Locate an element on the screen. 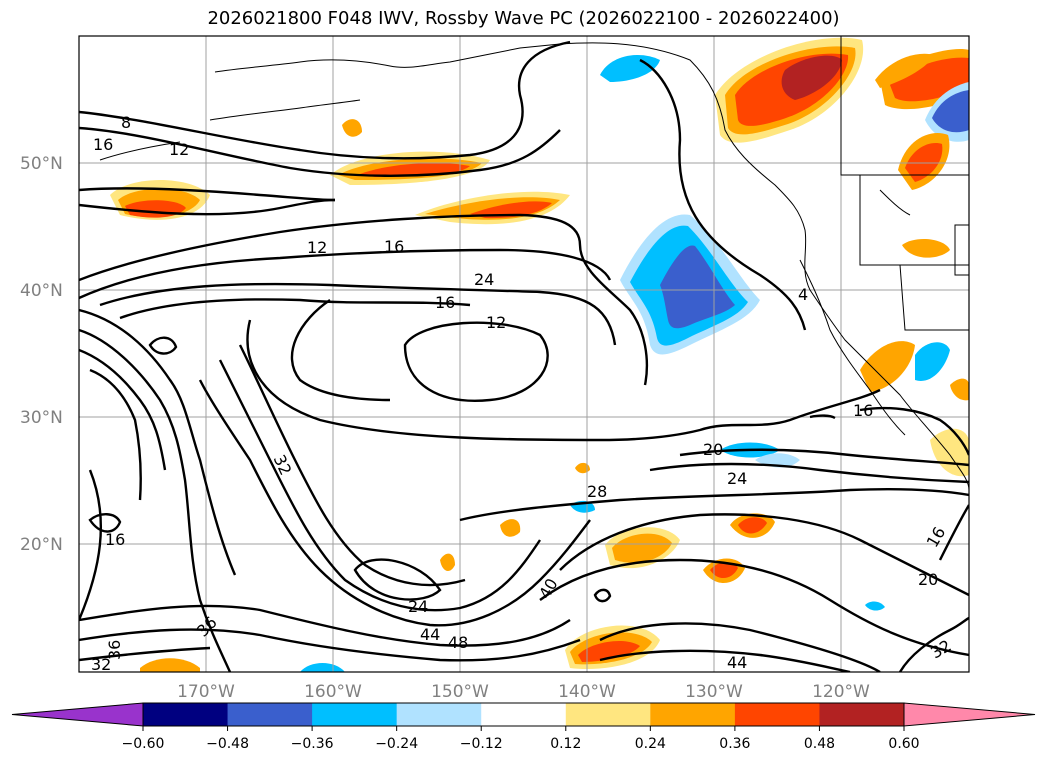  contour-label: 4 is located at coordinates (803, 294).